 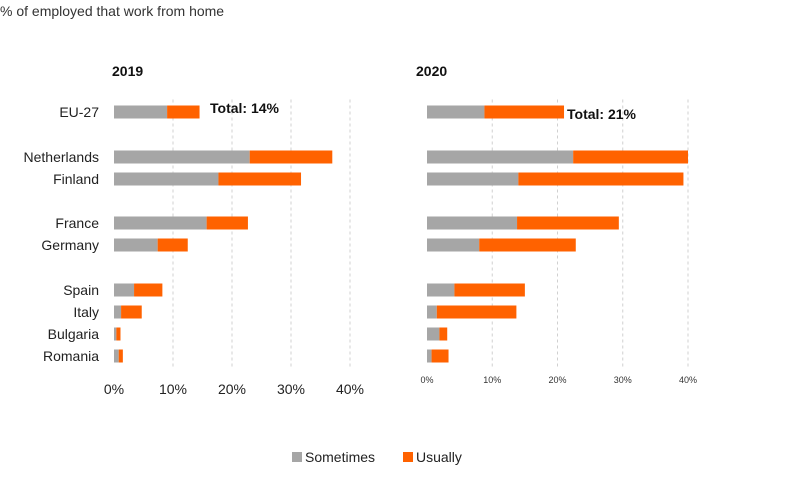 What do you see at coordinates (245, 108) in the screenshot?
I see `total-label-2019: Total: 14%` at bounding box center [245, 108].